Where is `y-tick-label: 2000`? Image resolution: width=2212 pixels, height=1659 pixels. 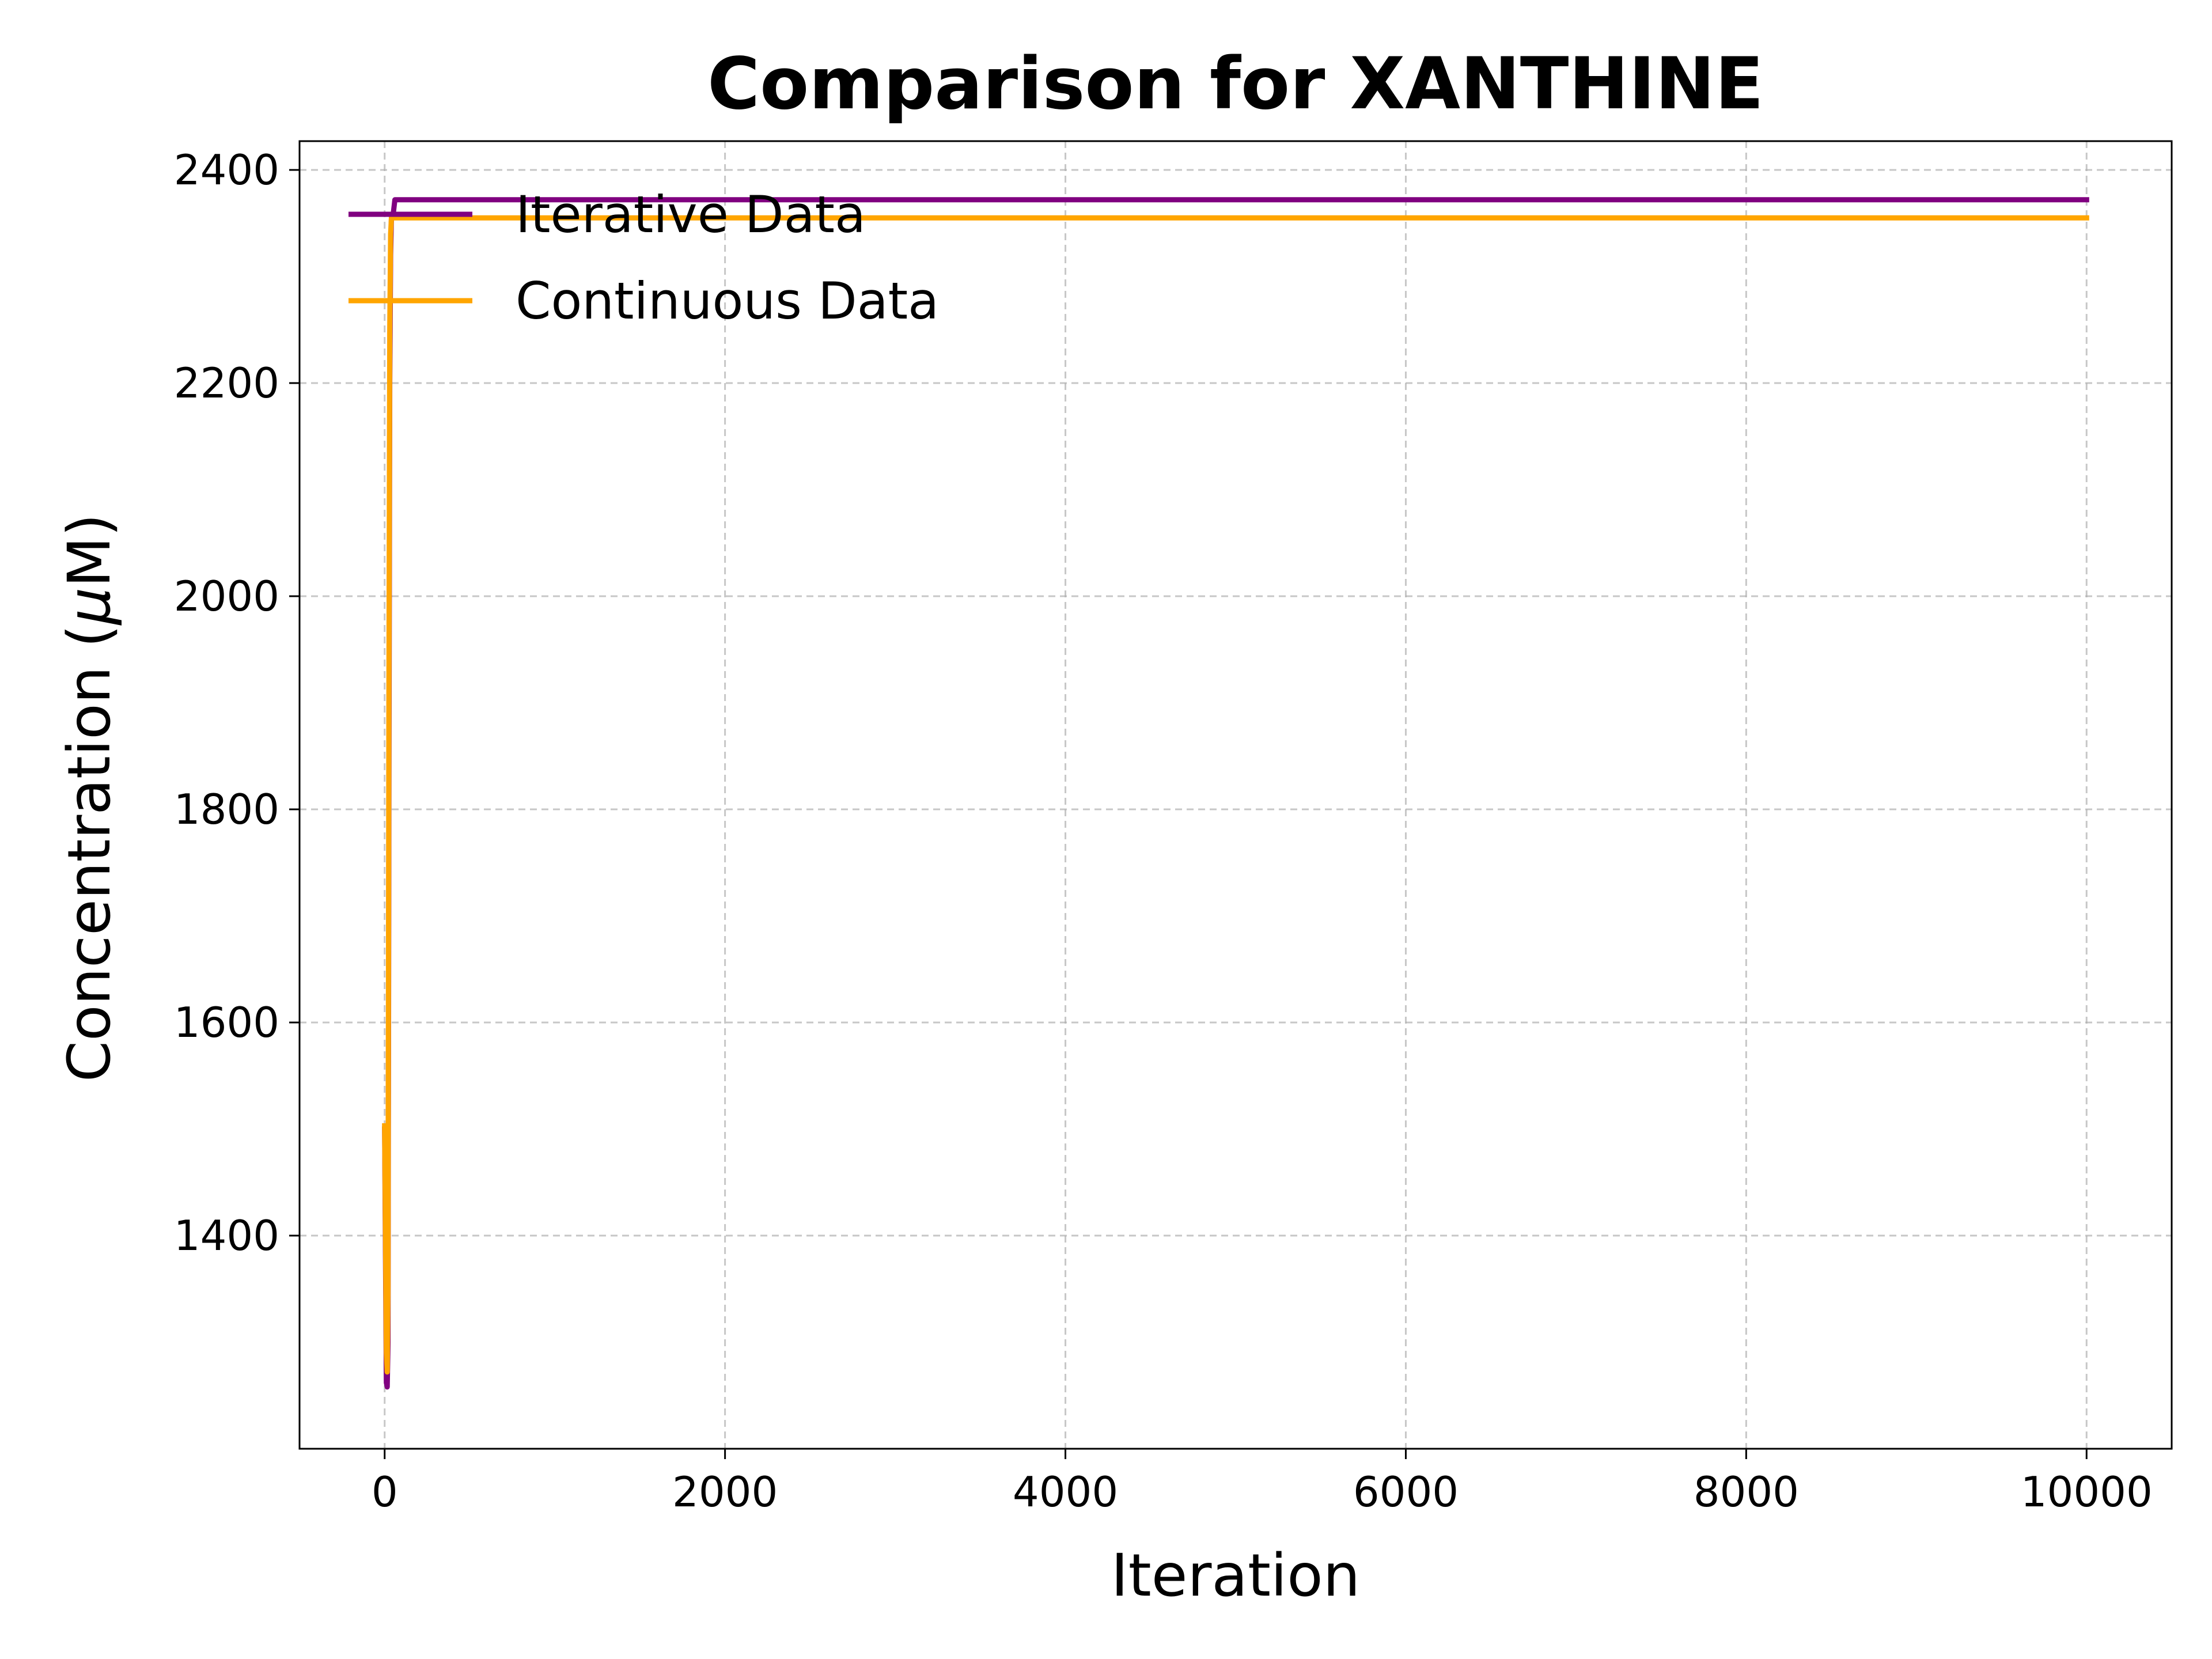
y-tick-label: 2000 is located at coordinates (226, 596).